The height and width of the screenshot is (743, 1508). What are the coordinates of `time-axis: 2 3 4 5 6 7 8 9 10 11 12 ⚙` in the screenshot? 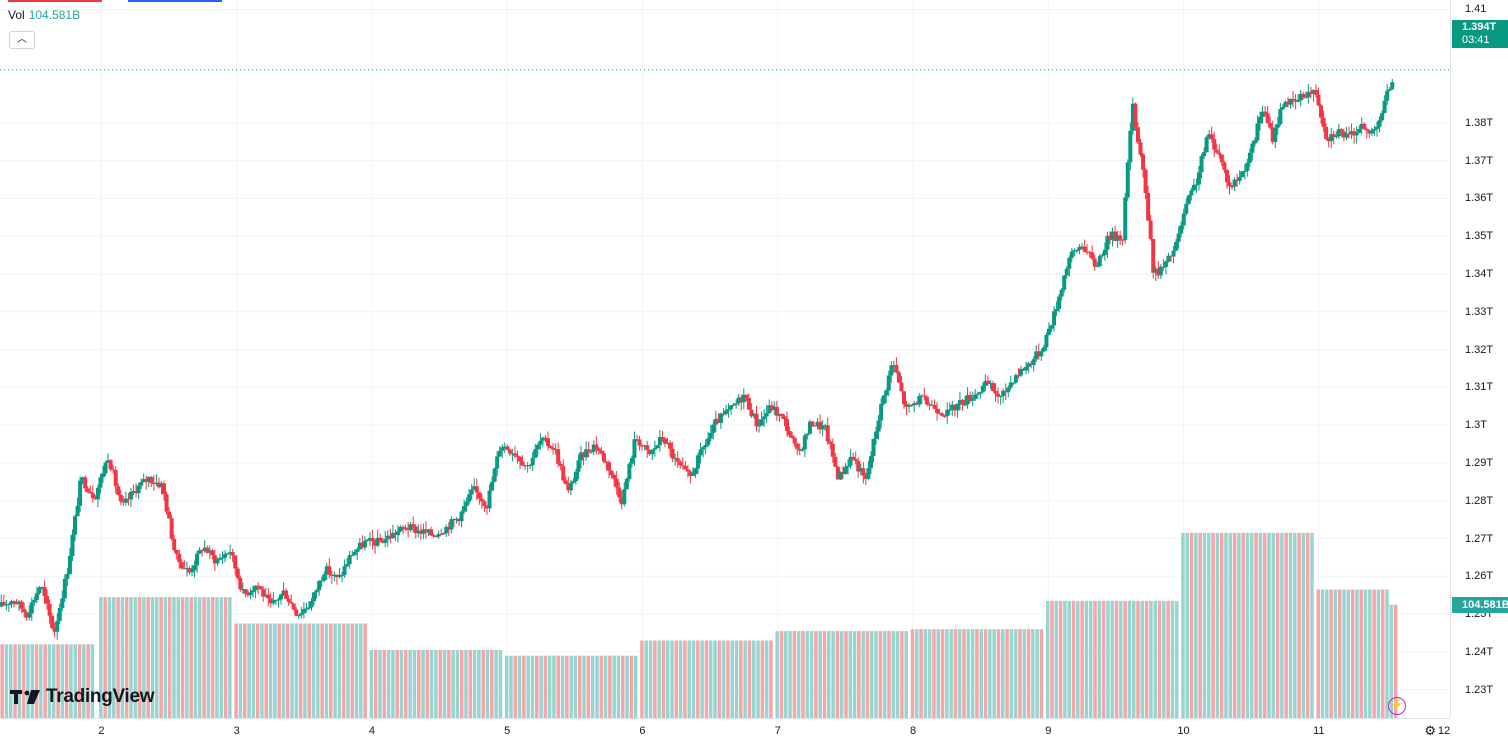 It's located at (725, 730).